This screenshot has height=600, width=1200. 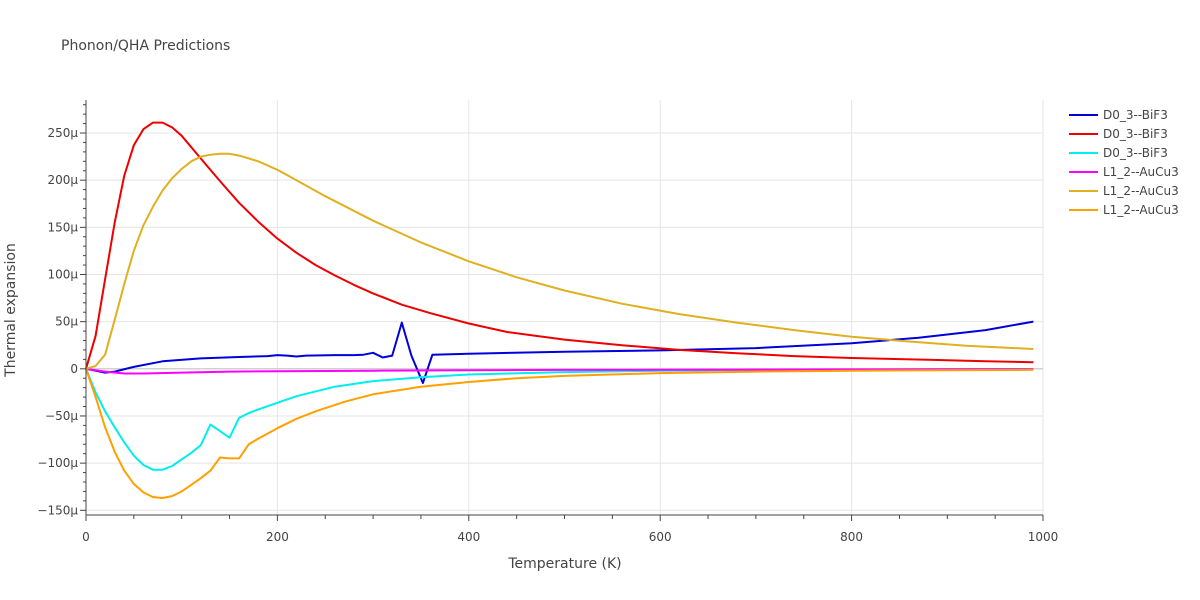 I want to click on legend-item-6: L1_2--AuCu3, so click(x=1124, y=210).